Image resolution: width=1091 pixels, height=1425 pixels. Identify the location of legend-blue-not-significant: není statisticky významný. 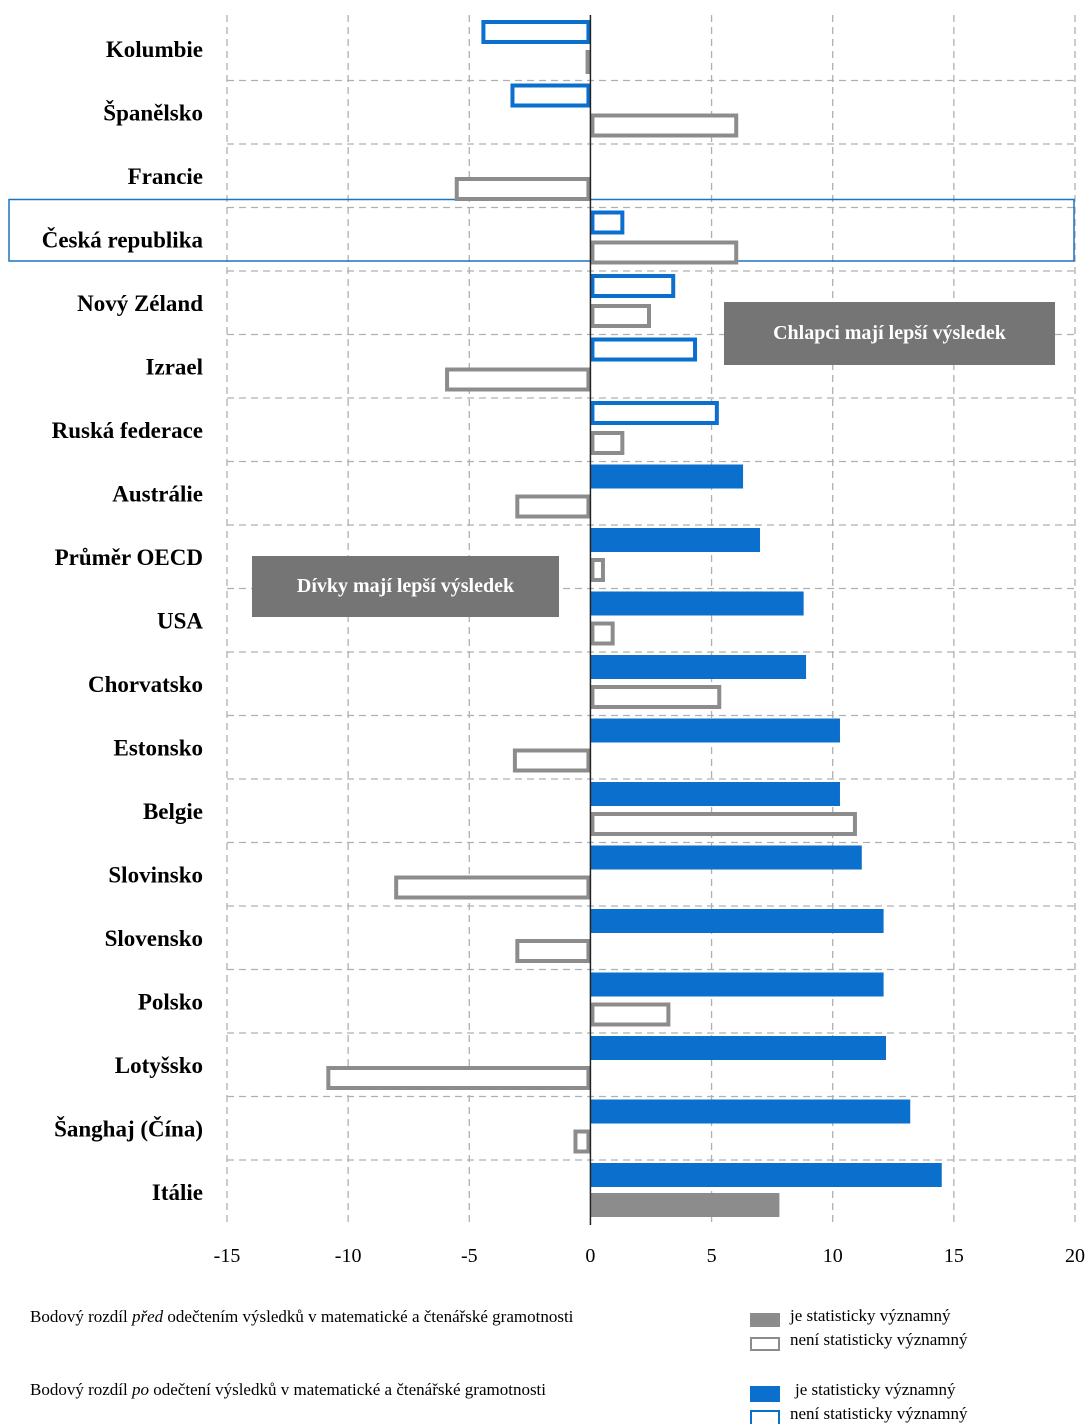
(879, 1413).